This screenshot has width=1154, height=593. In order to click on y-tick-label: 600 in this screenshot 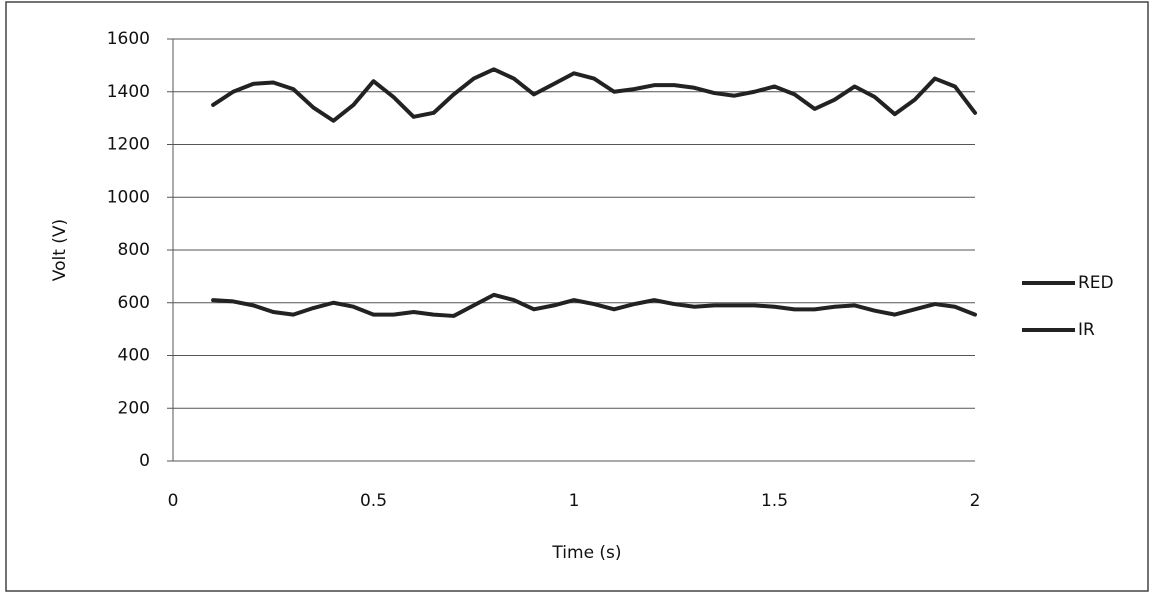, I will do `click(134, 303)`.